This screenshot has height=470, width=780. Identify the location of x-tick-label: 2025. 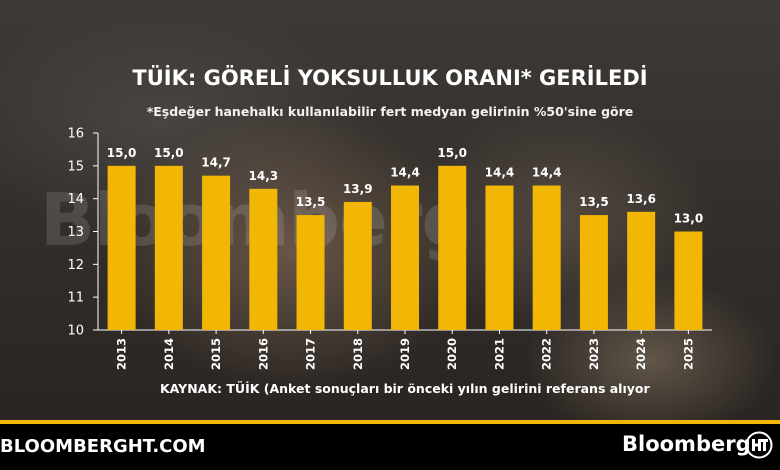
(688, 354).